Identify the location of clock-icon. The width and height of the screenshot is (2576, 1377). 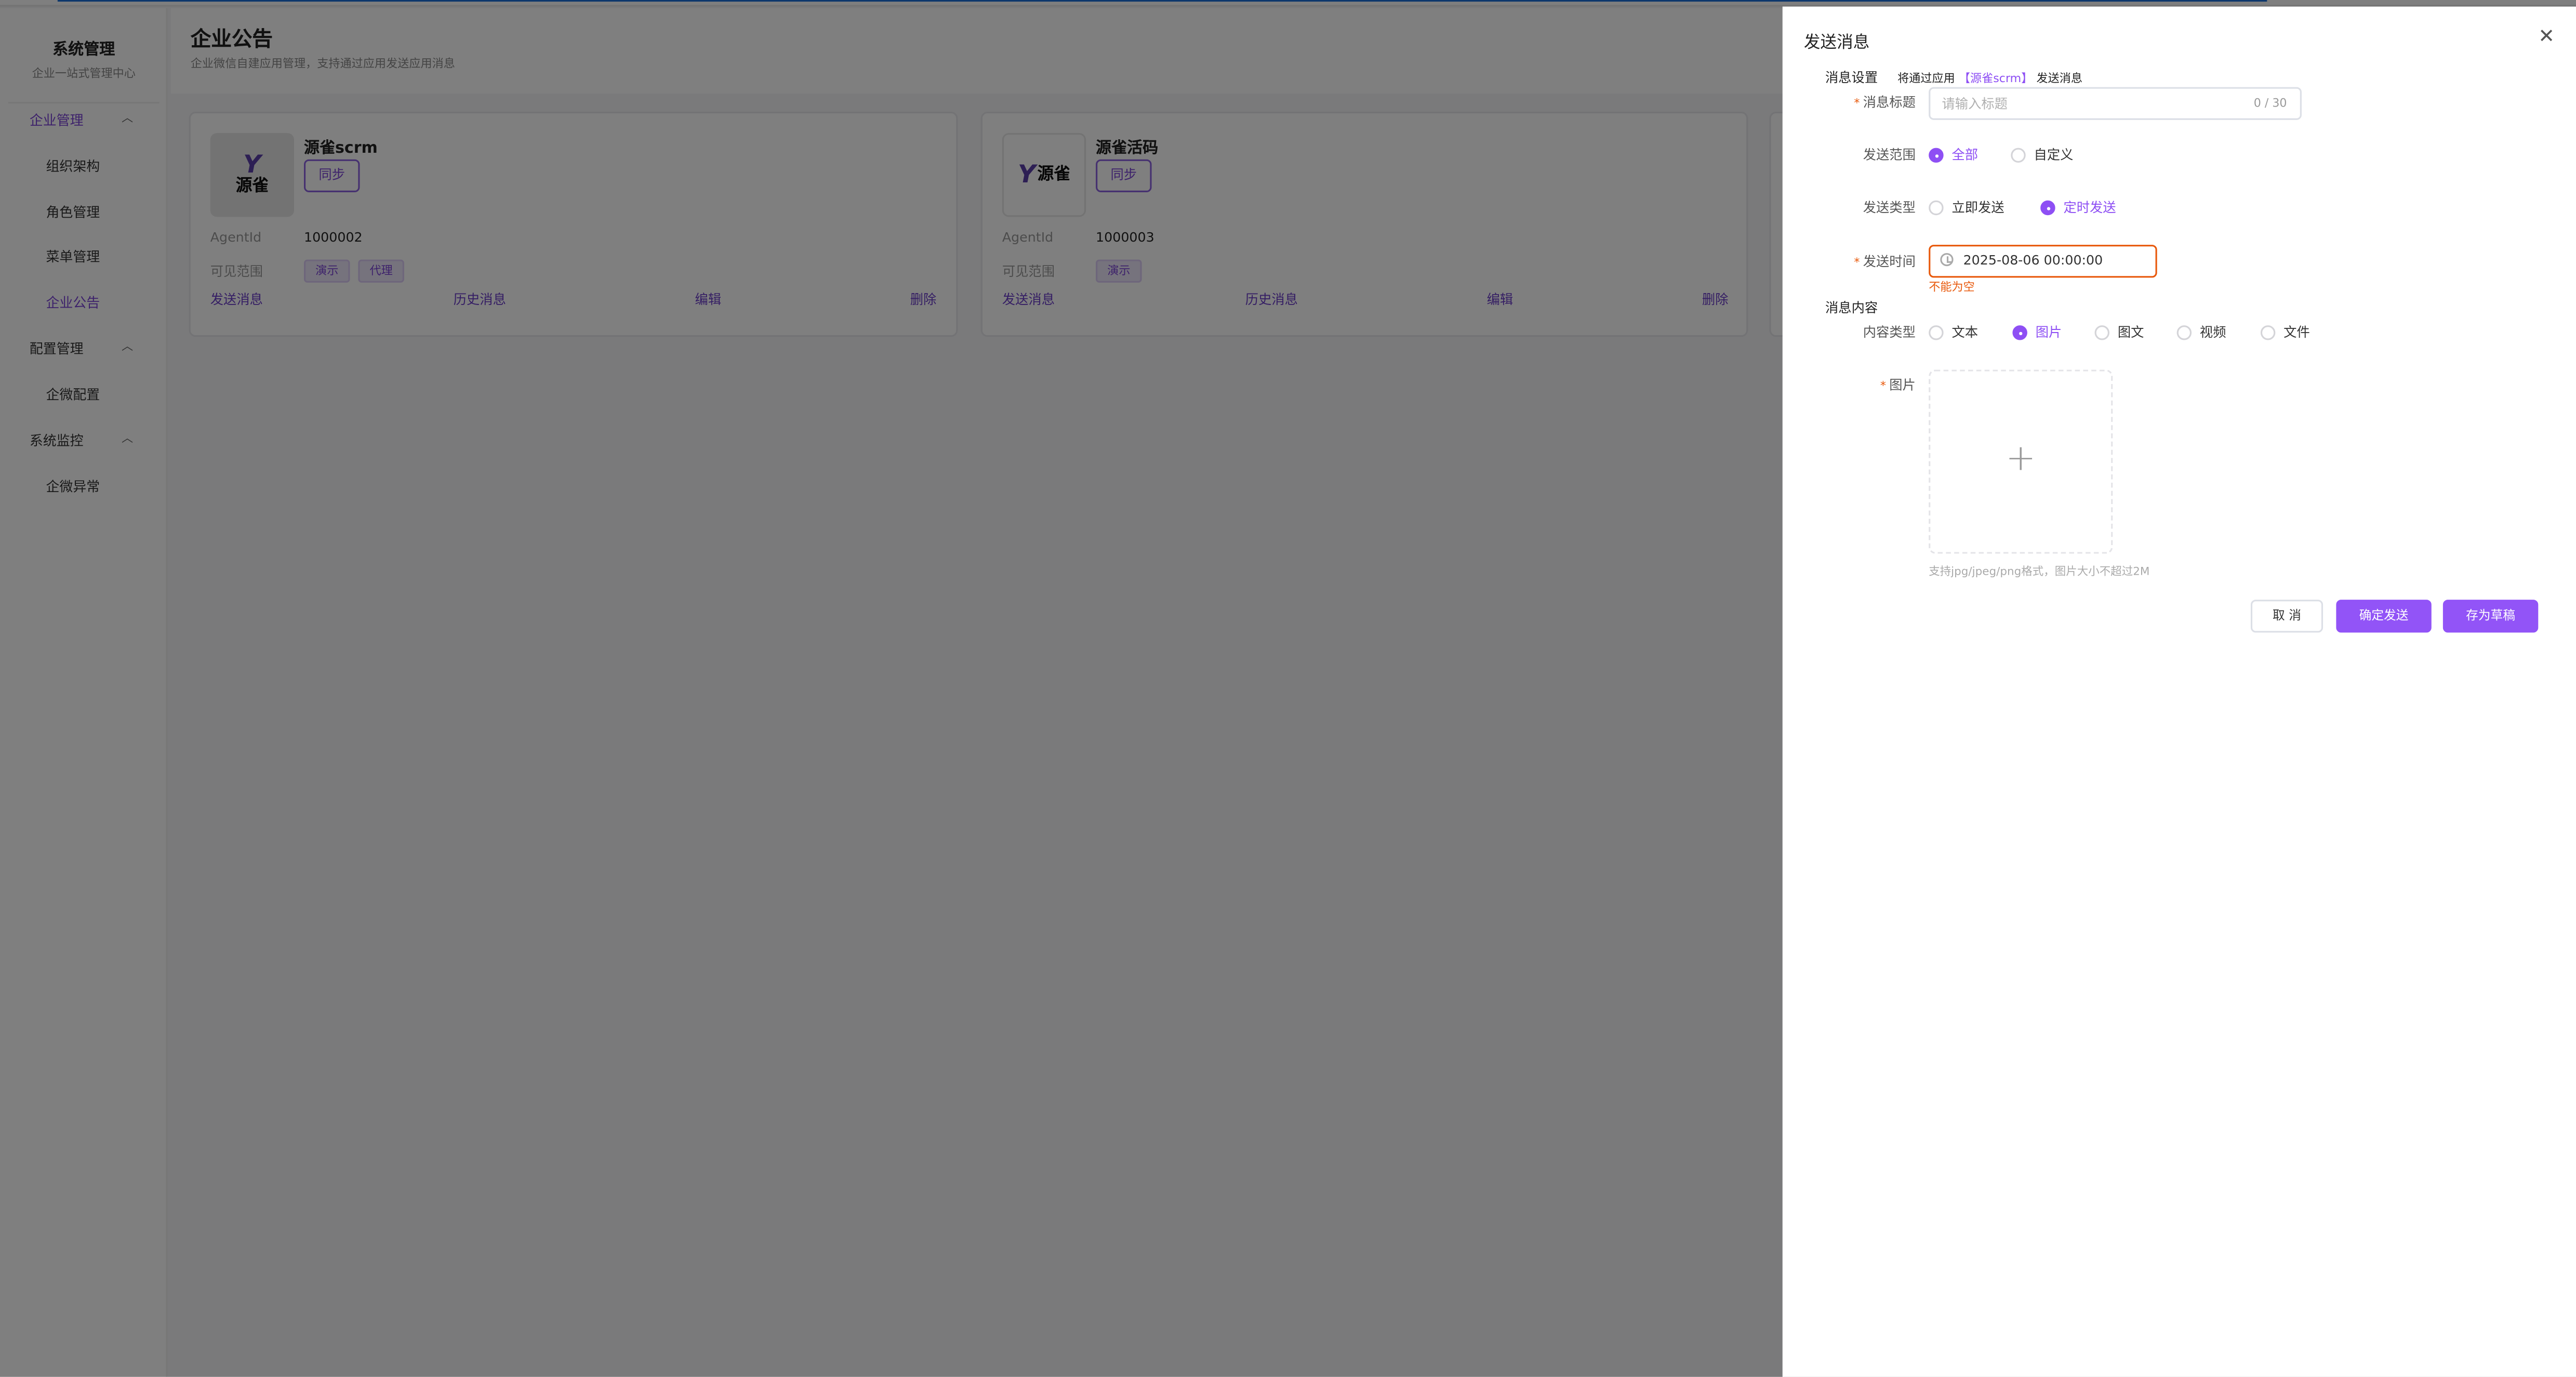
(1947, 260).